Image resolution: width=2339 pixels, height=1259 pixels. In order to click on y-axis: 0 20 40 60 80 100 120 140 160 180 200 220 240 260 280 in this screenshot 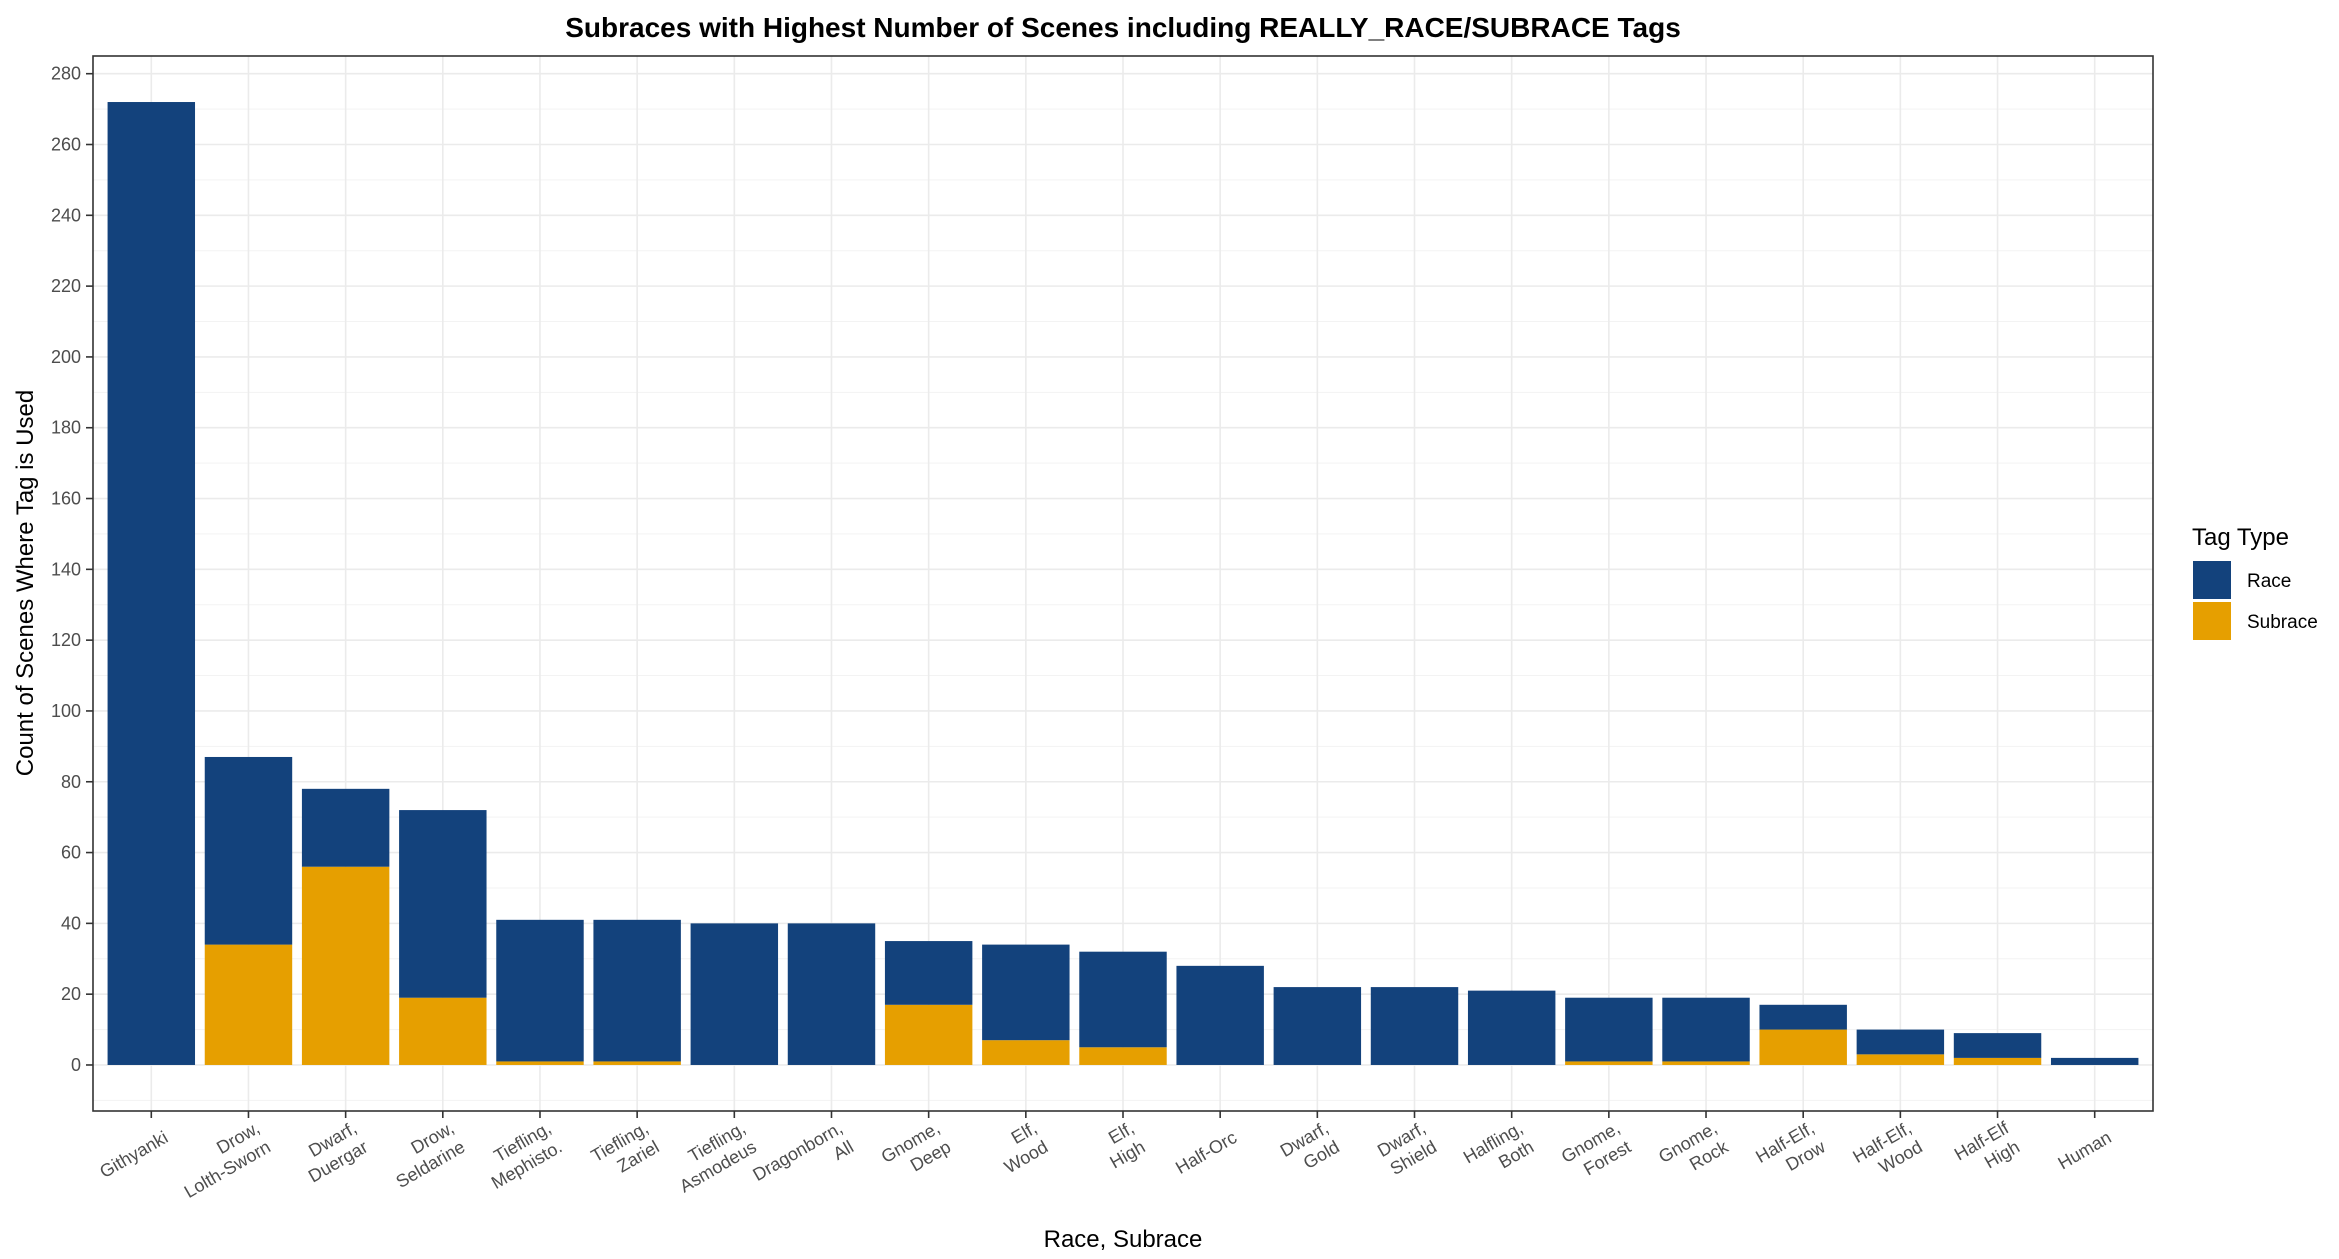, I will do `click(72, 569)`.